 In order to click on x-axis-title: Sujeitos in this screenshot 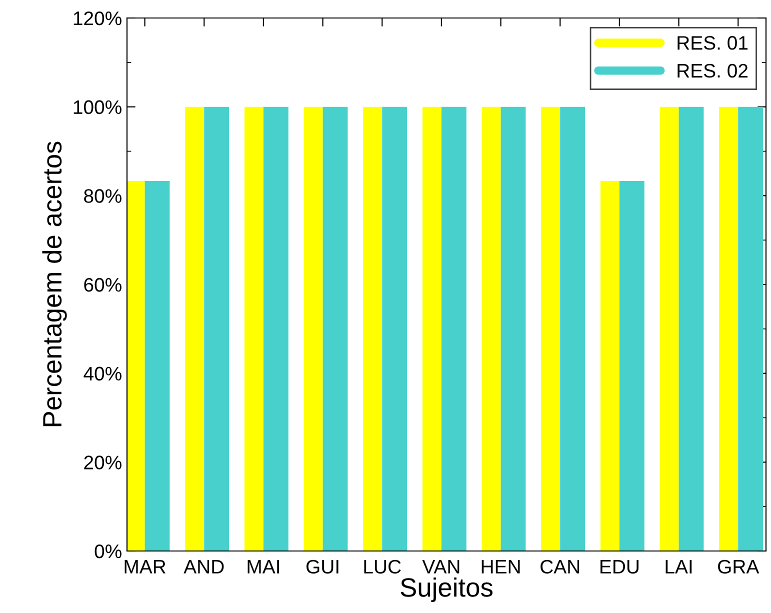, I will do `click(446, 589)`.